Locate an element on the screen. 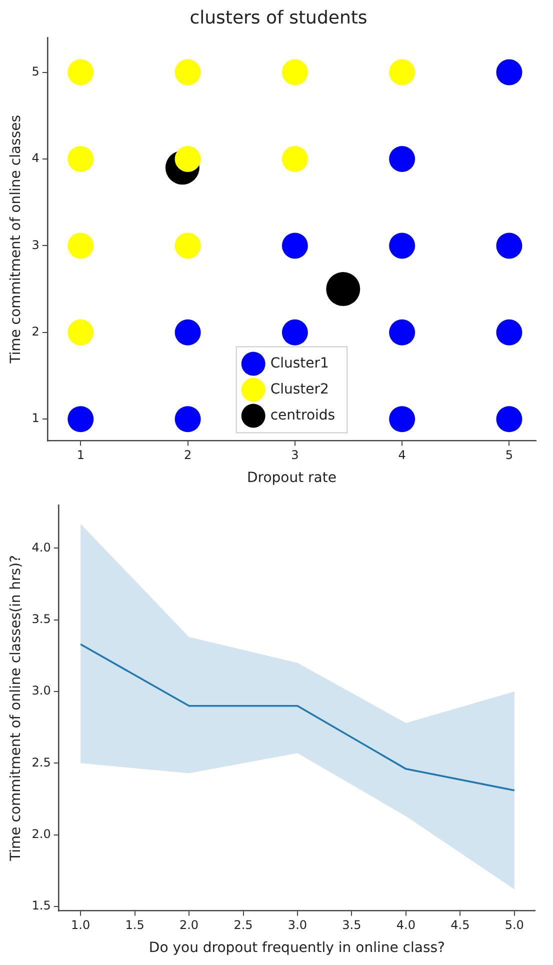 The width and height of the screenshot is (553, 965). x-tick-label: 1 is located at coordinates (80, 455).